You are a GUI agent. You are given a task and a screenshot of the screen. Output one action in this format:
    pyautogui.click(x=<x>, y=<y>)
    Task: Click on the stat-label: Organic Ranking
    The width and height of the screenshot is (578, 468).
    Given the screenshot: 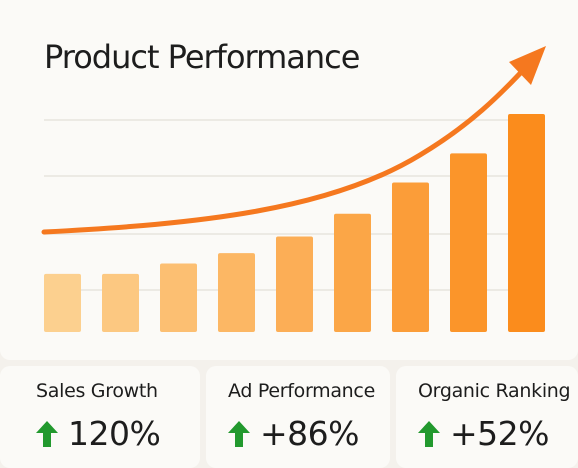 What is the action you would take?
    pyautogui.click(x=494, y=391)
    